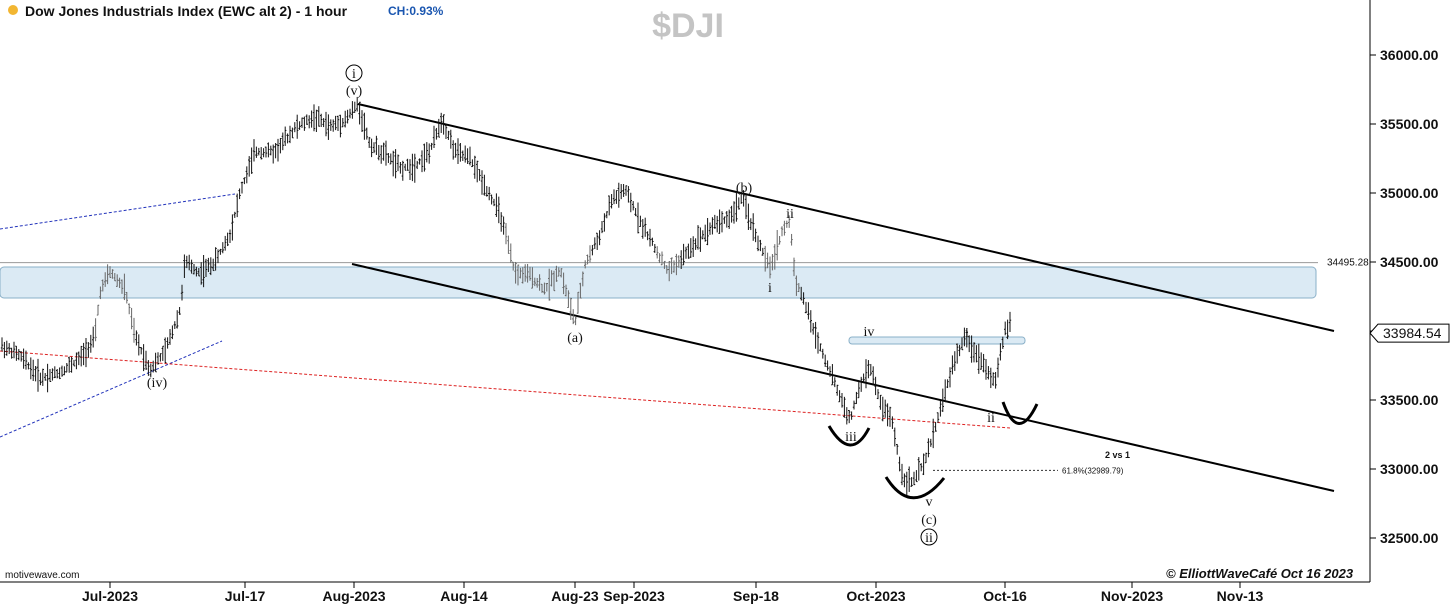 This screenshot has height=604, width=1456. I want to click on source-label: motivewave.com, so click(42, 575).